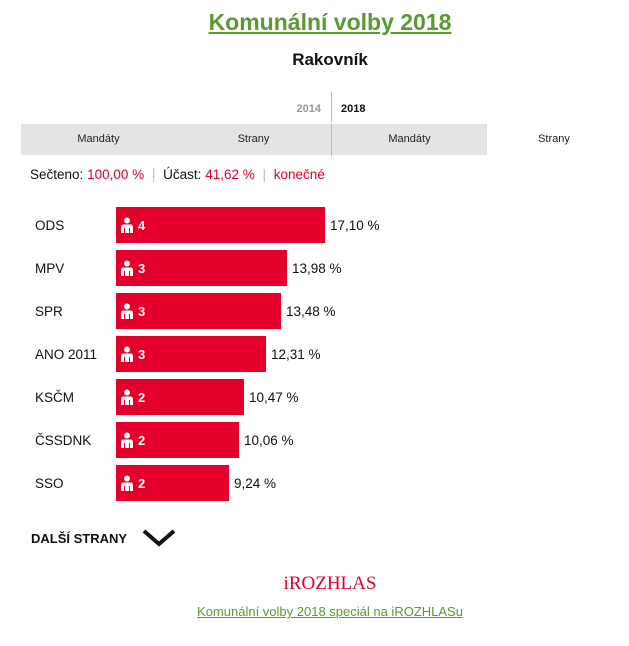 The image size is (629, 646). What do you see at coordinates (330, 22) in the screenshot?
I see `title-link: Komunální volby 2018` at bounding box center [330, 22].